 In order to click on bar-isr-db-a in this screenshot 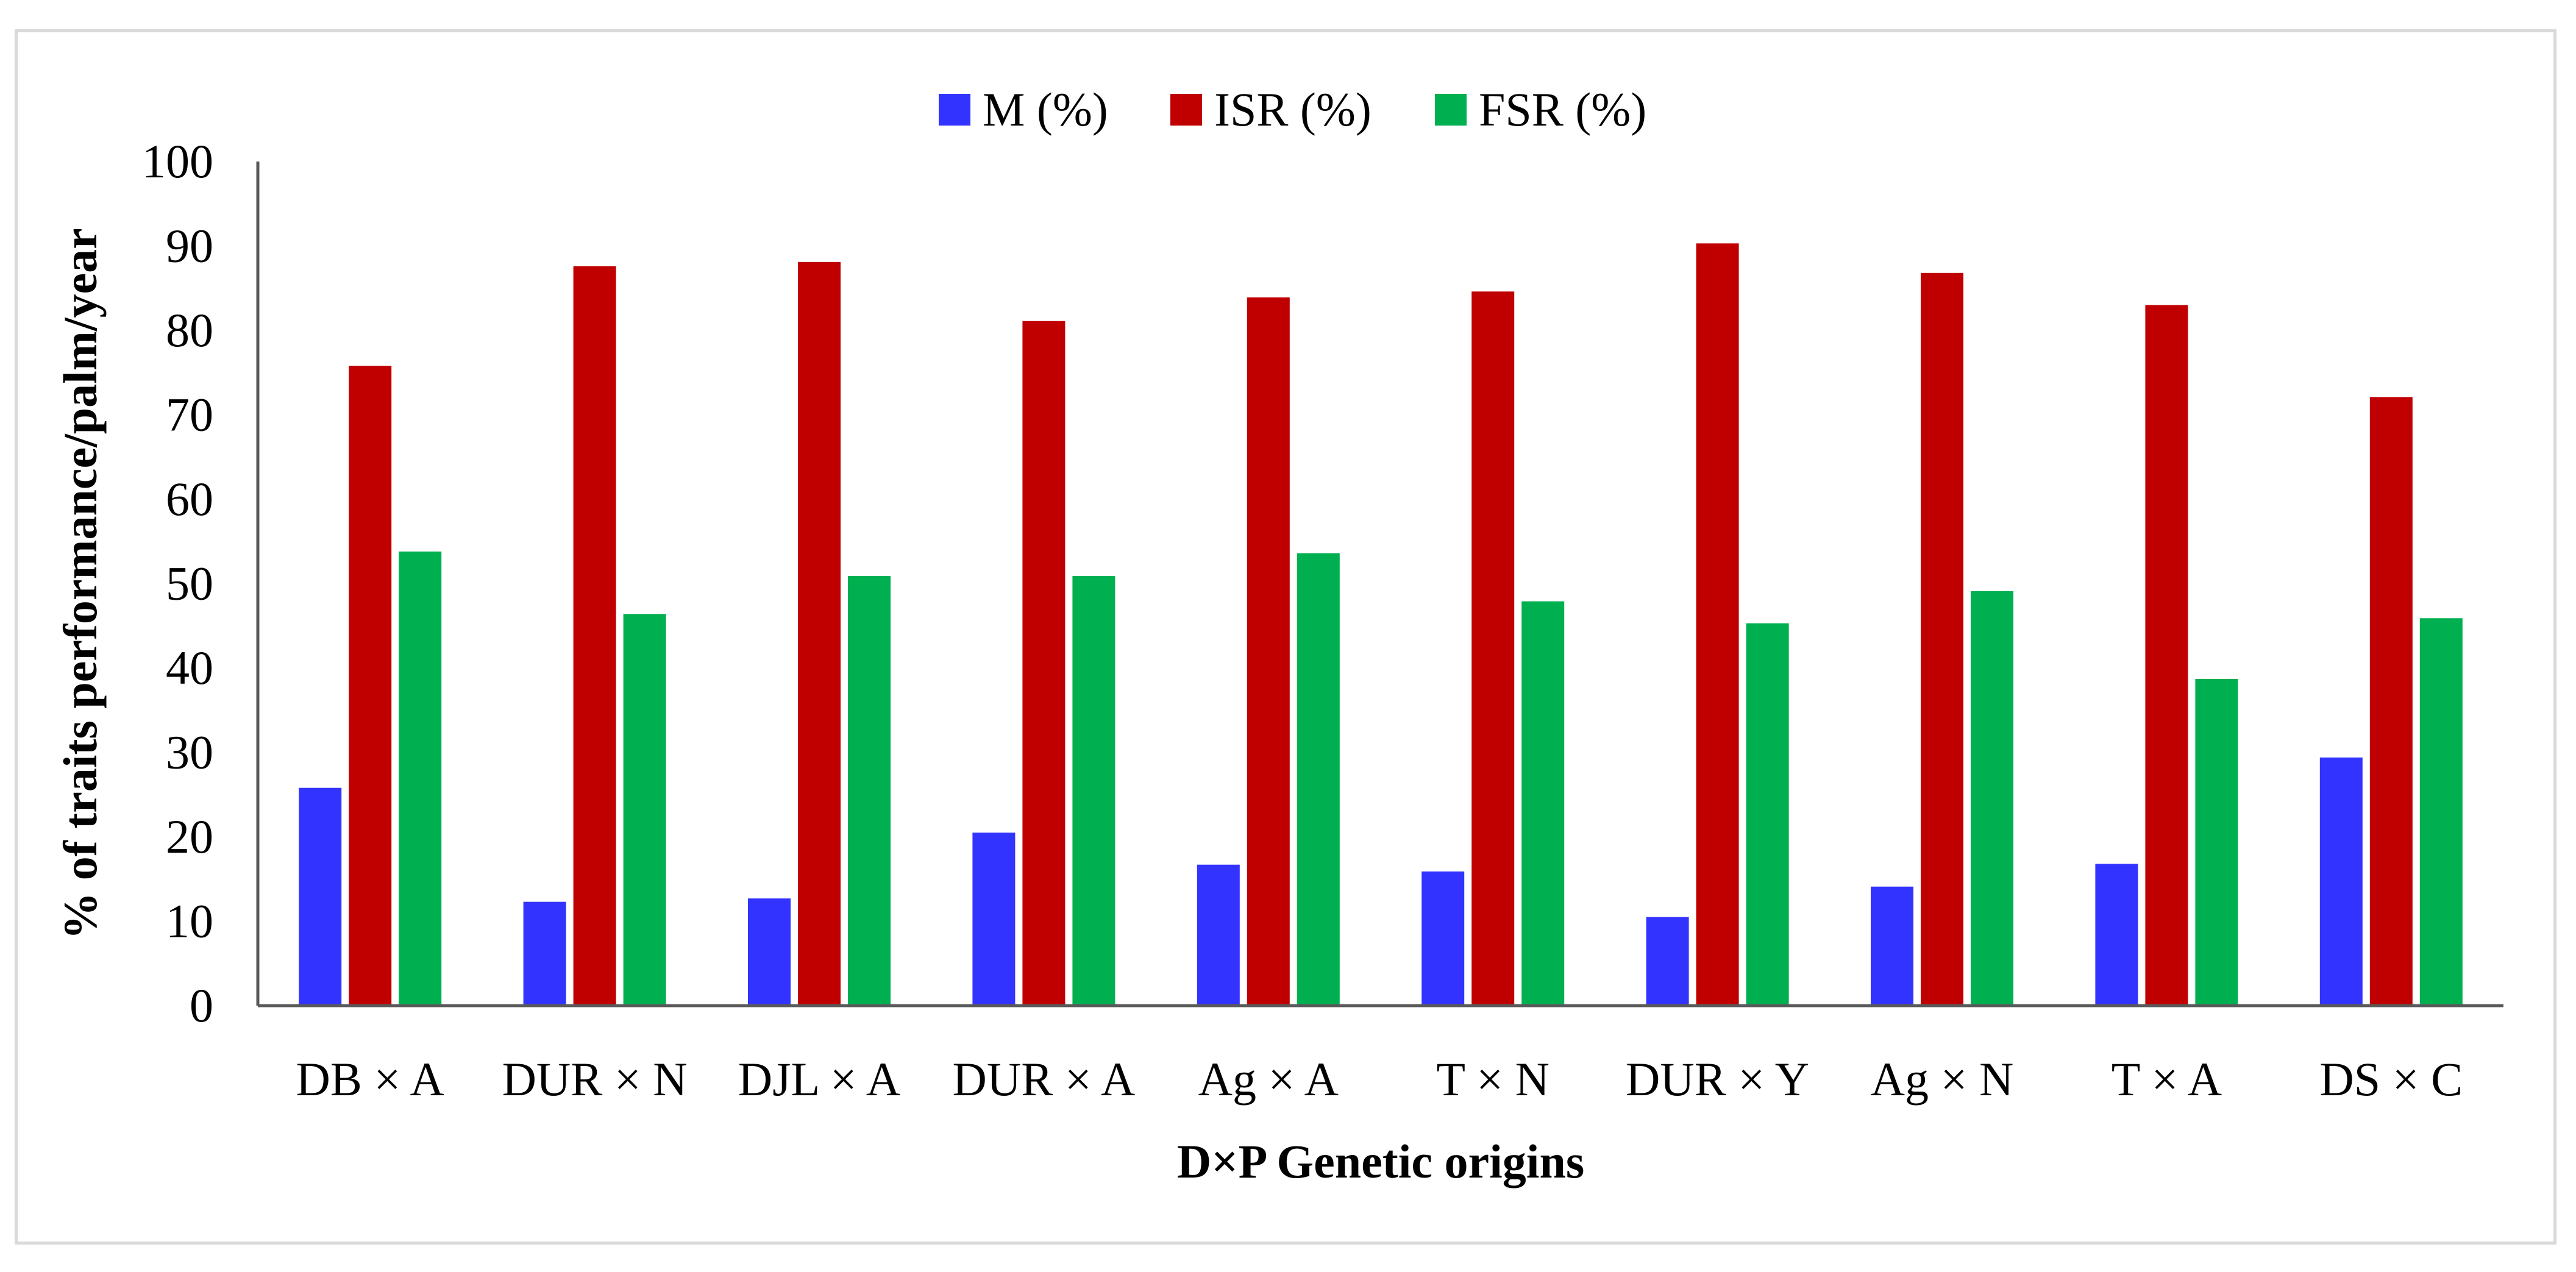, I will do `click(370, 686)`.